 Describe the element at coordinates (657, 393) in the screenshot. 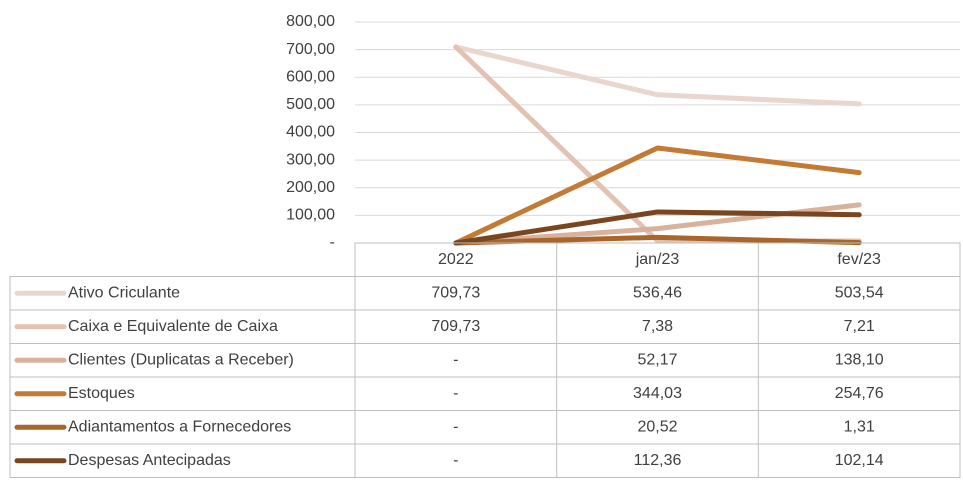

I see `table-value: 344,03` at that location.